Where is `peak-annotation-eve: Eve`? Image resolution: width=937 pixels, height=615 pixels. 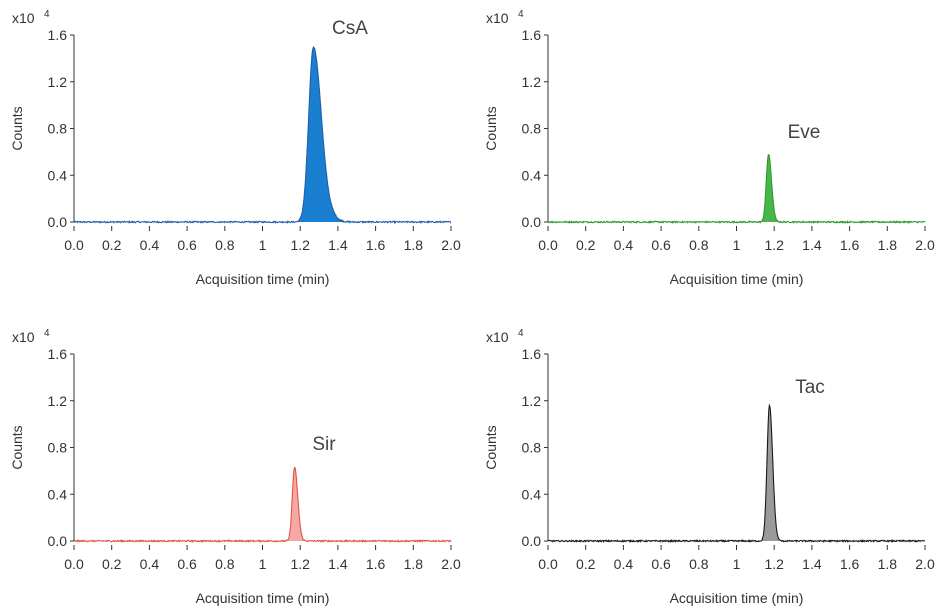 peak-annotation-eve: Eve is located at coordinates (804, 132).